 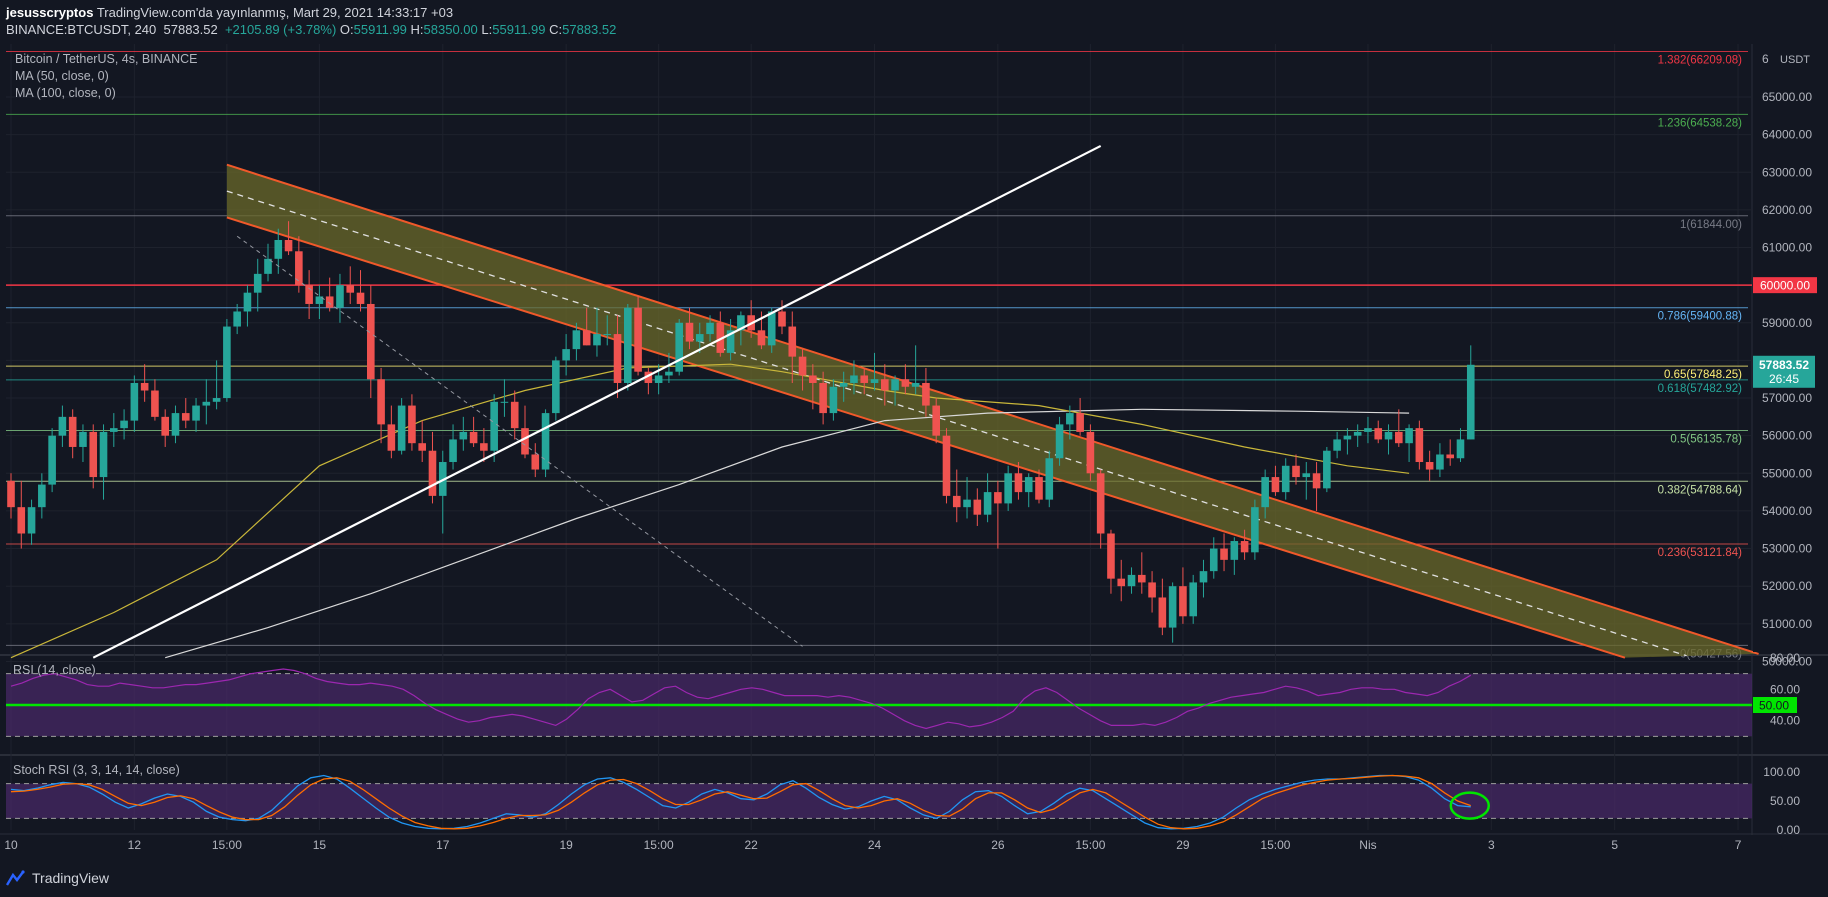 I want to click on high-label: H:, so click(x=417, y=29).